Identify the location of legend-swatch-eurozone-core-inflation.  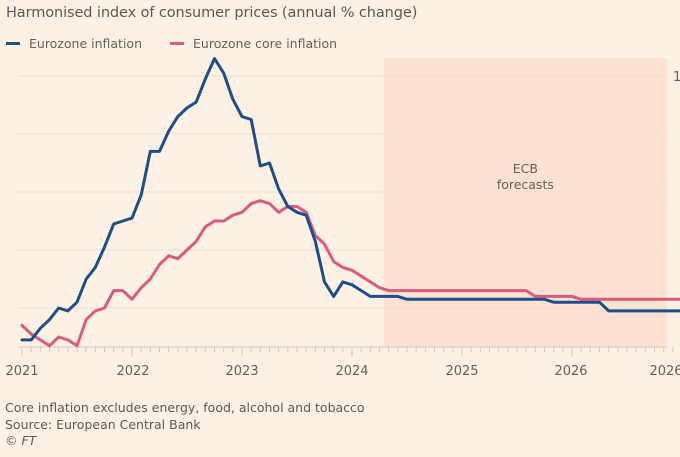
(177, 43).